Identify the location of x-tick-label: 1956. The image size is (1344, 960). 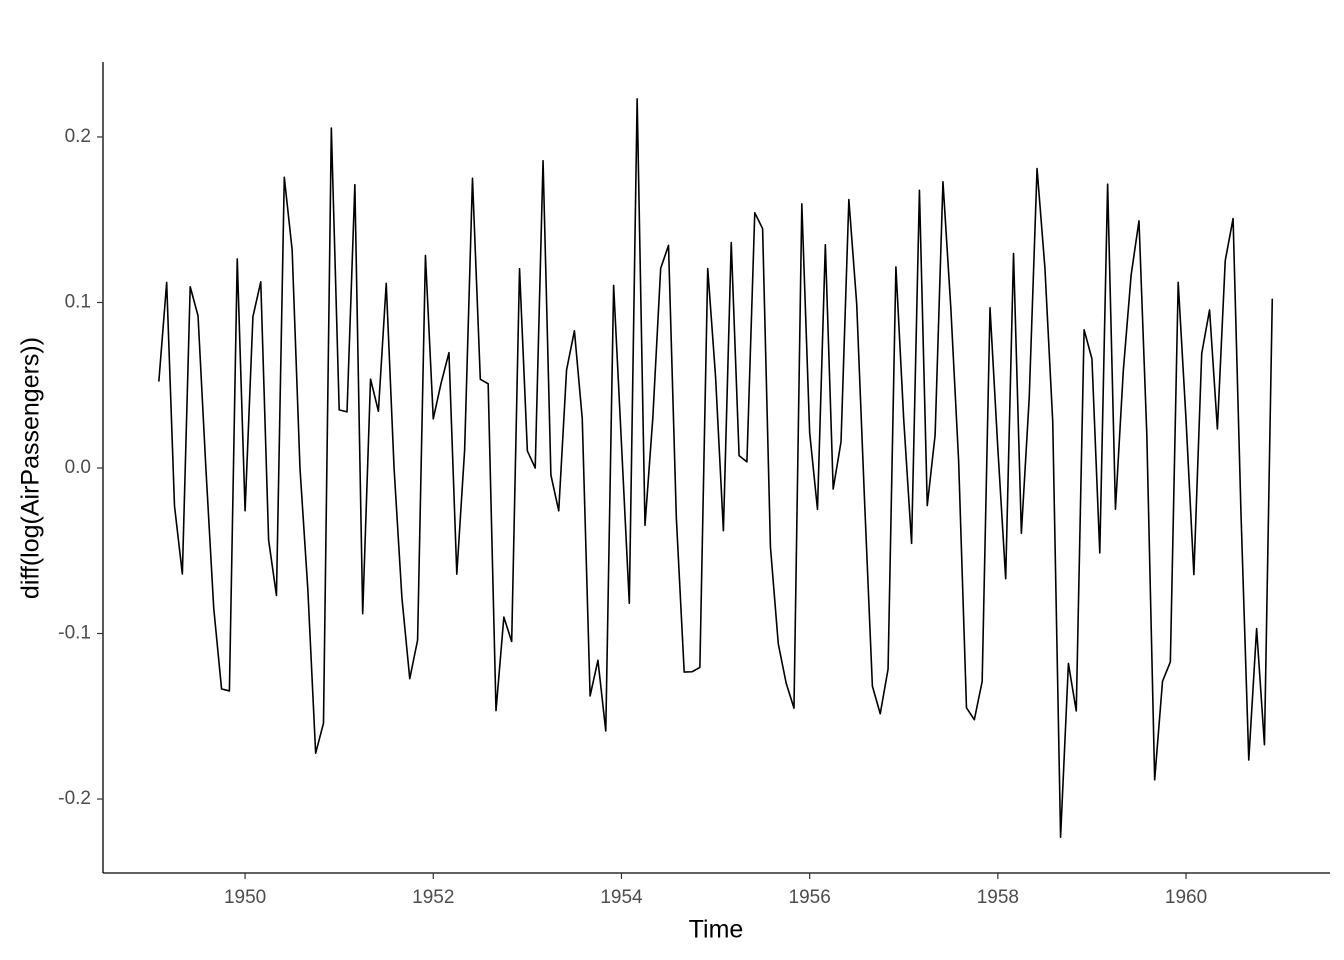
(810, 897).